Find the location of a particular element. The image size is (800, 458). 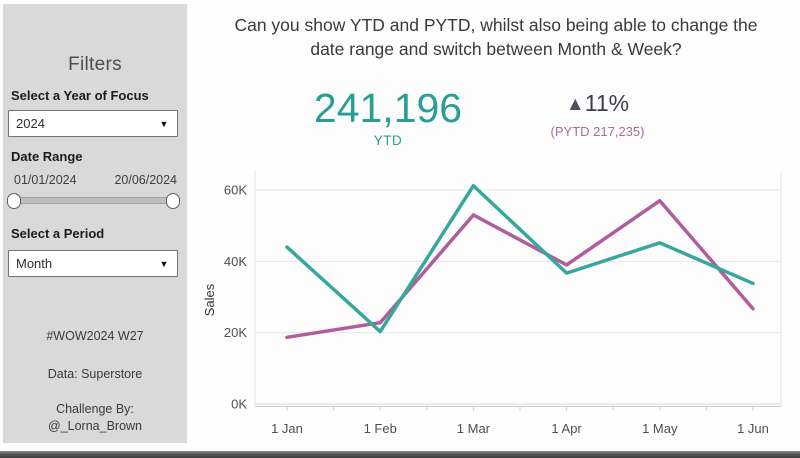

y-tick-label: 40K is located at coordinates (235, 261).